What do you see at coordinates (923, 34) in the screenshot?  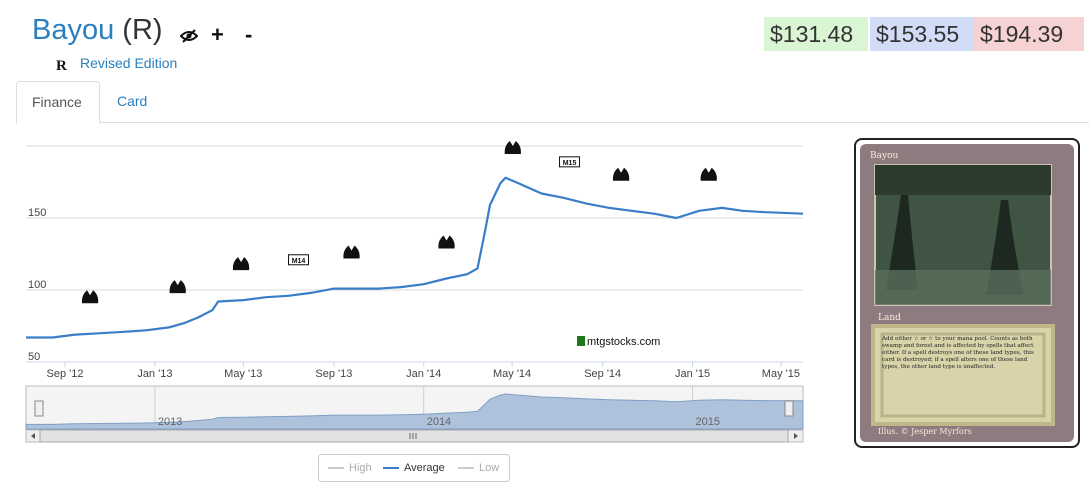 I see `price-average-badge: $153.55` at bounding box center [923, 34].